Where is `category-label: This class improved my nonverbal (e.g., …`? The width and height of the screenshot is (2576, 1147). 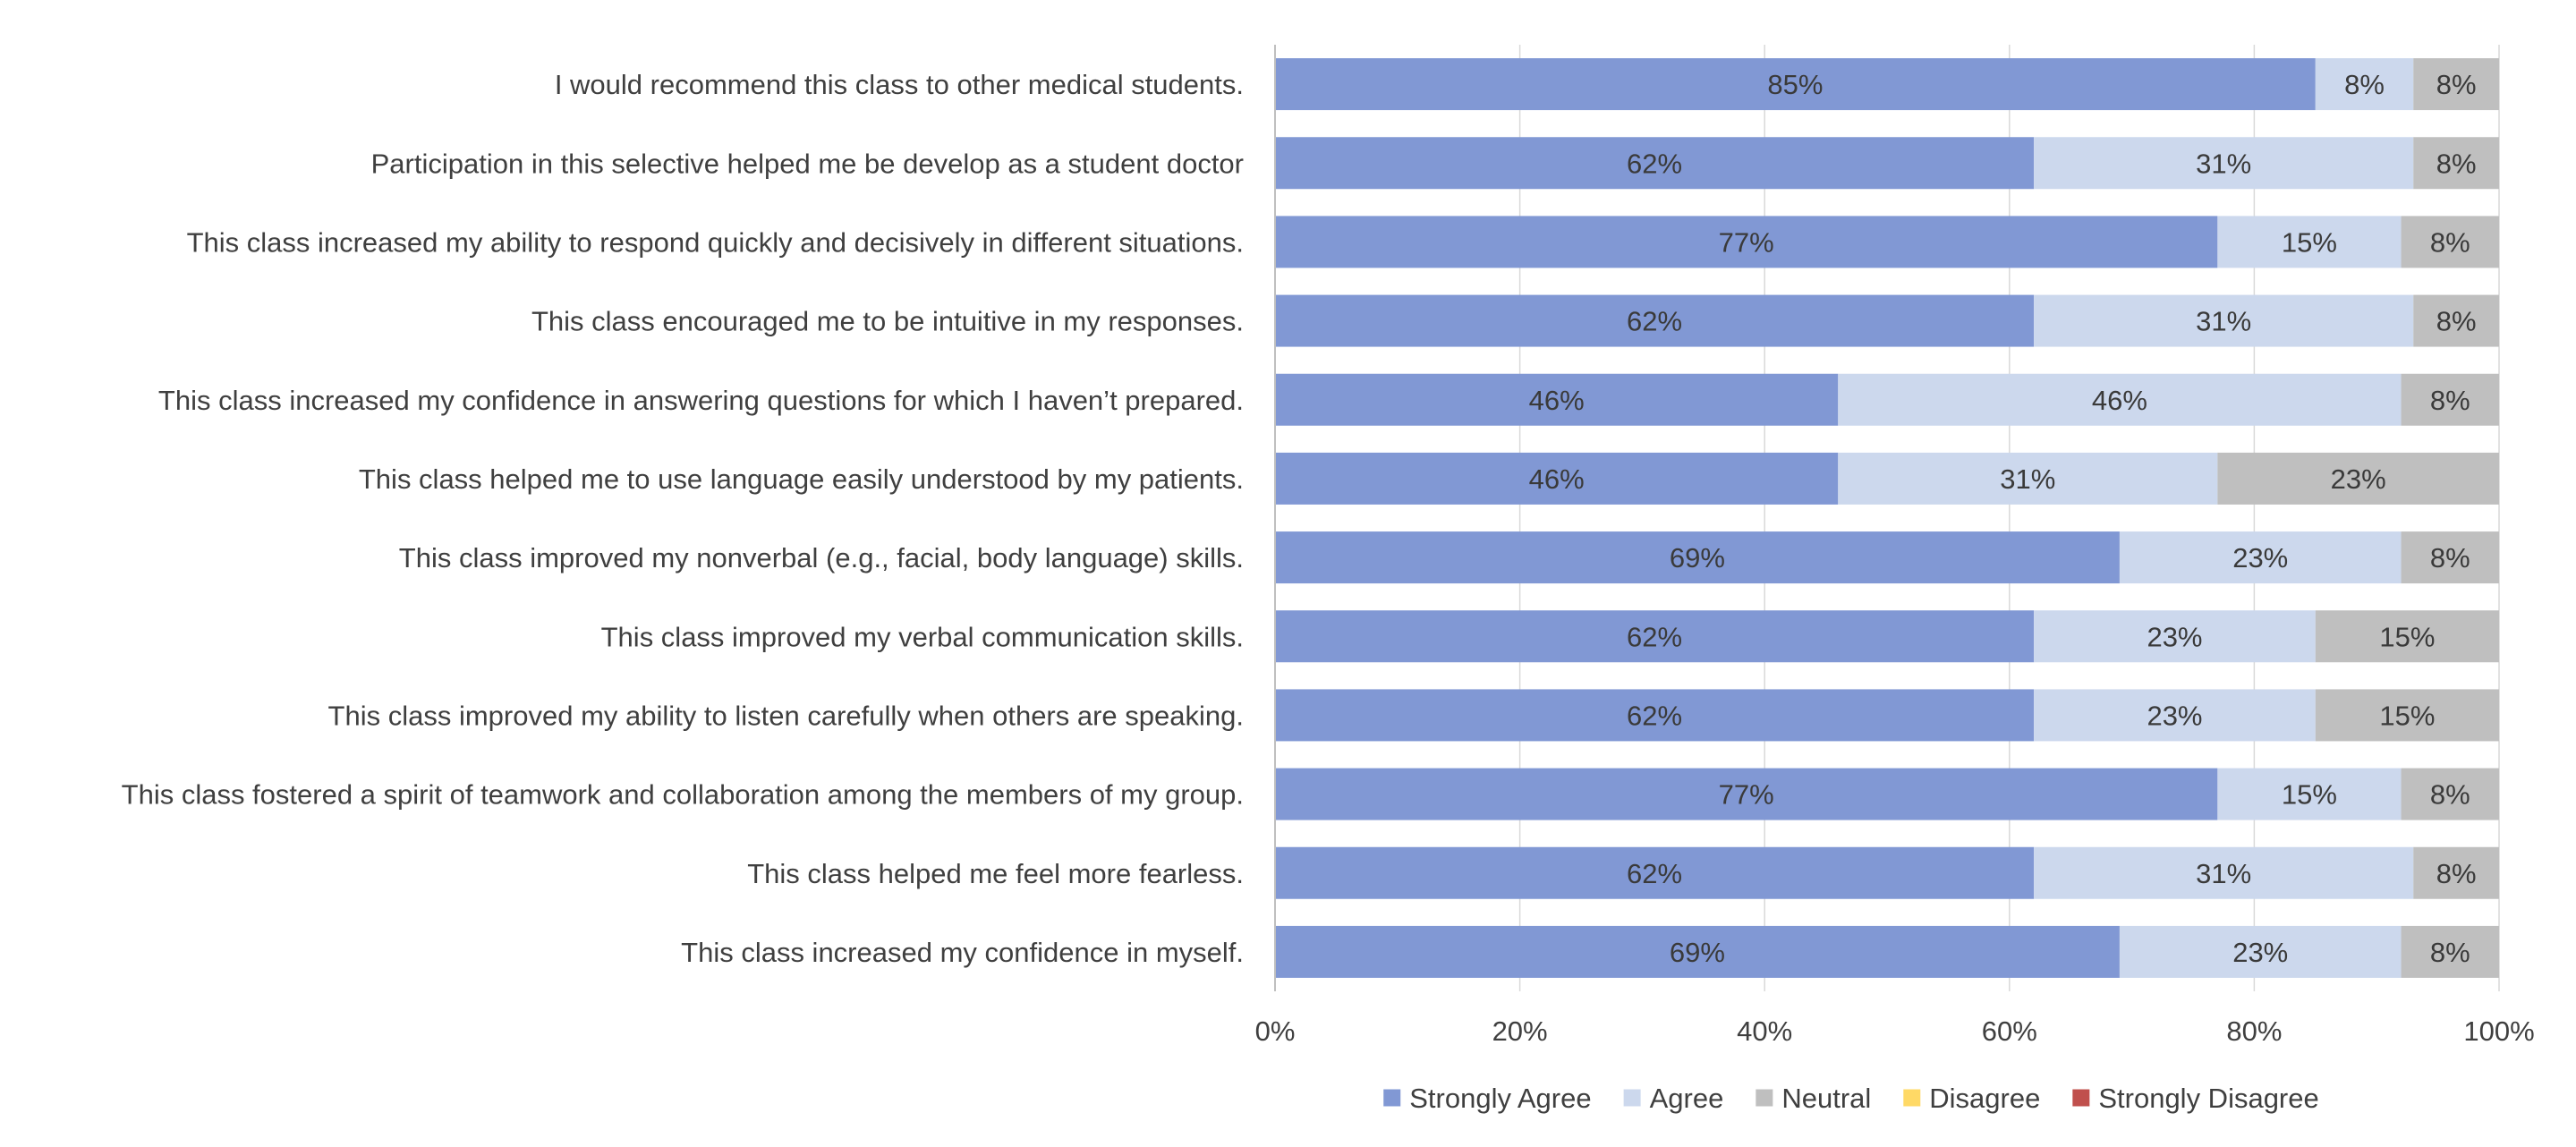
category-label: This class improved my nonverbal (e.g., … is located at coordinates (821, 558).